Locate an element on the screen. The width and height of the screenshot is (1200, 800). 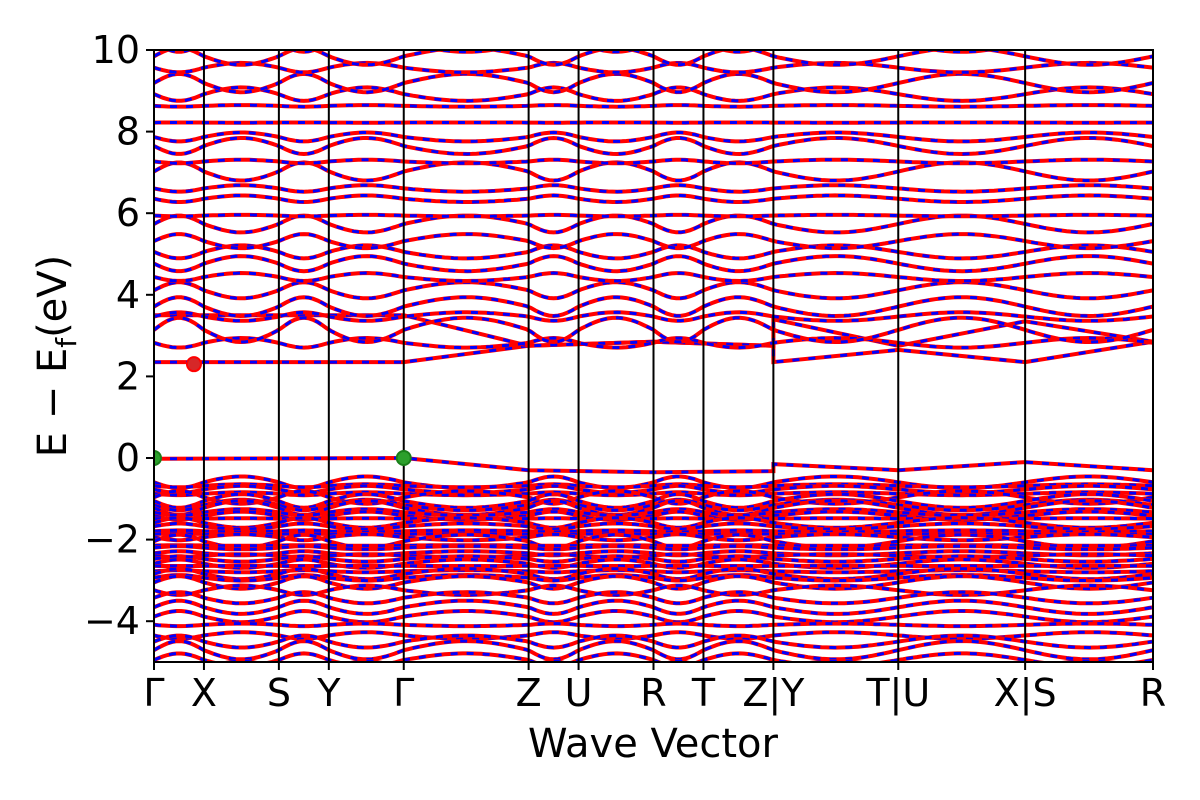
x-tick-label: S is located at coordinates (279, 693).